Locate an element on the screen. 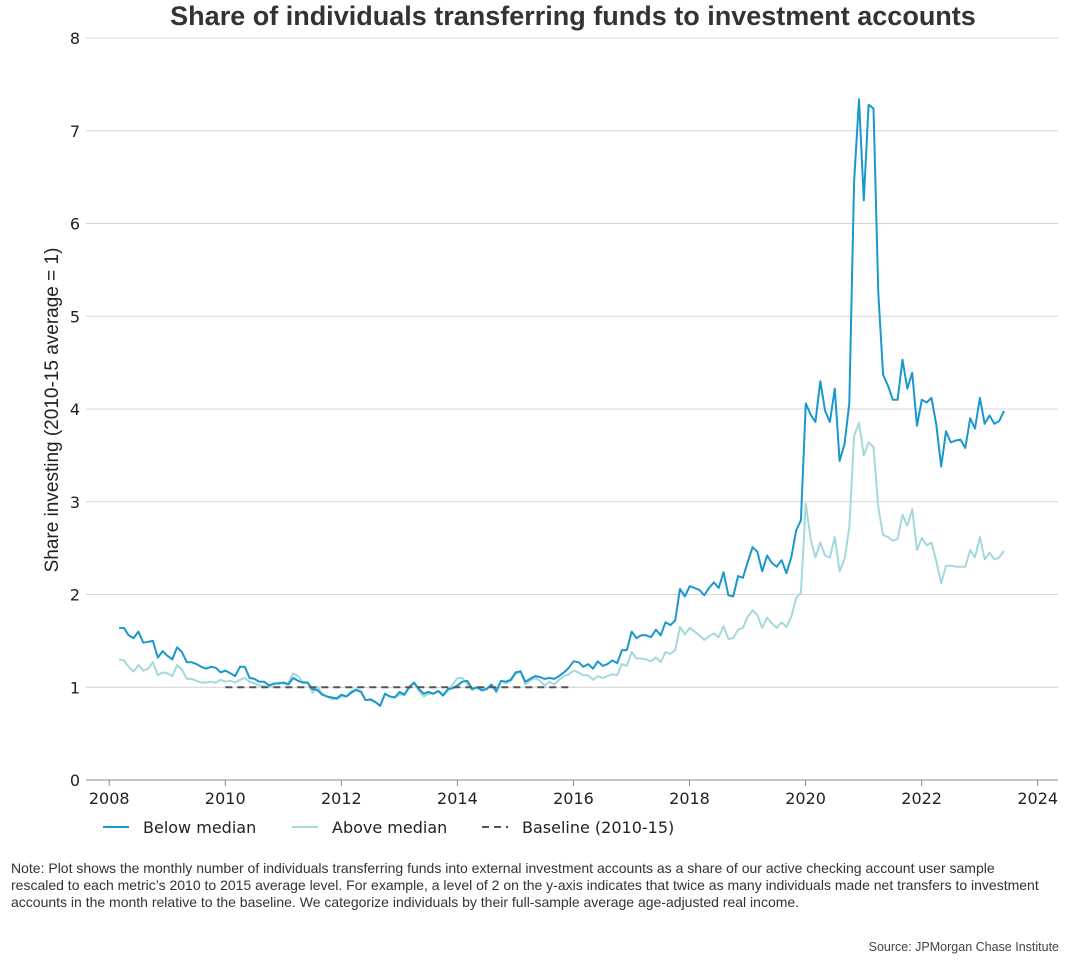 Image resolution: width=1070 pixels, height=962 pixels. y-tick-label: 5 is located at coordinates (75, 316).